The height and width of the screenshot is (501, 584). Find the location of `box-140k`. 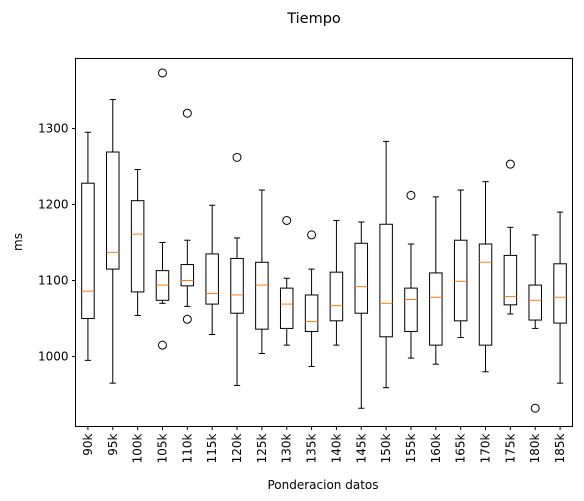

box-140k is located at coordinates (336, 282).